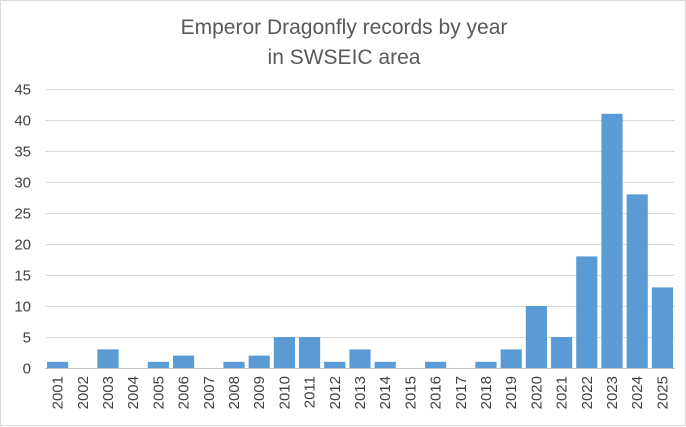 This screenshot has height=427, width=686. I want to click on bar-2010, so click(284, 352).